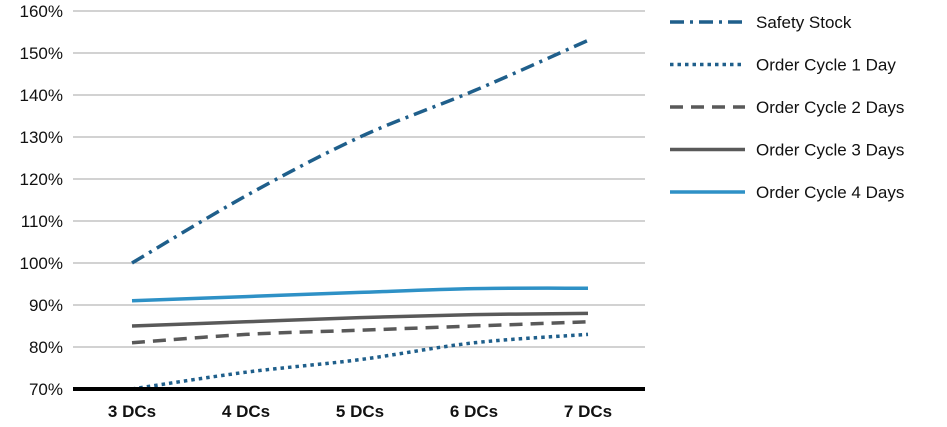 This screenshot has width=947, height=427. I want to click on x-axis-ticks: 3 DCs 4 DCs 5 DCs 6 DCs 7 DCs, so click(360, 411).